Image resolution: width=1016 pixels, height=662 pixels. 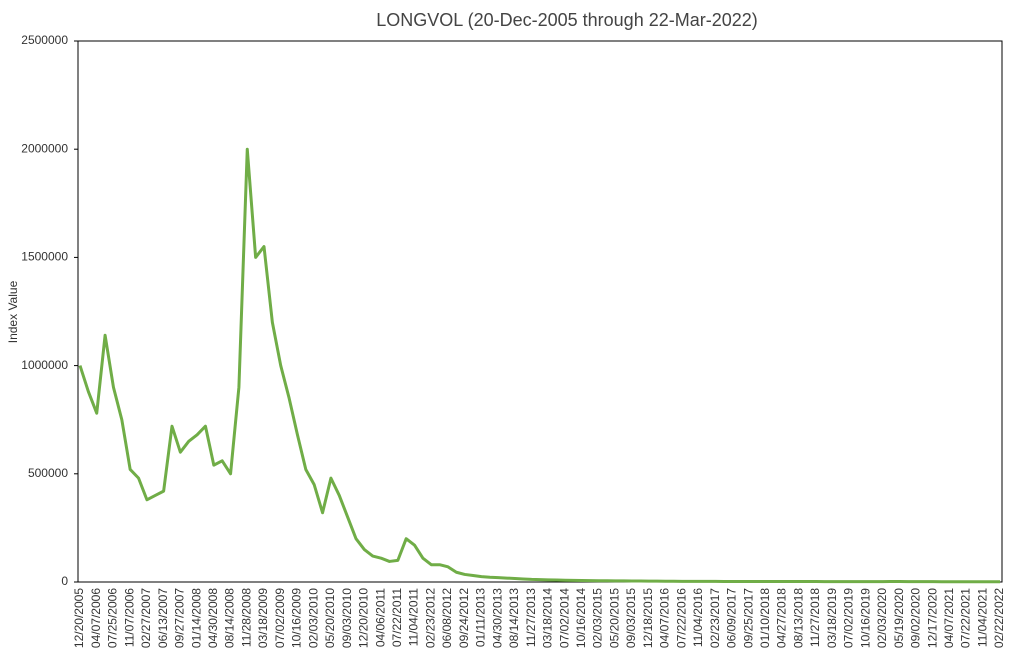 What do you see at coordinates (932, 618) in the screenshot?
I see `x-tick-label: 12/17/2020` at bounding box center [932, 618].